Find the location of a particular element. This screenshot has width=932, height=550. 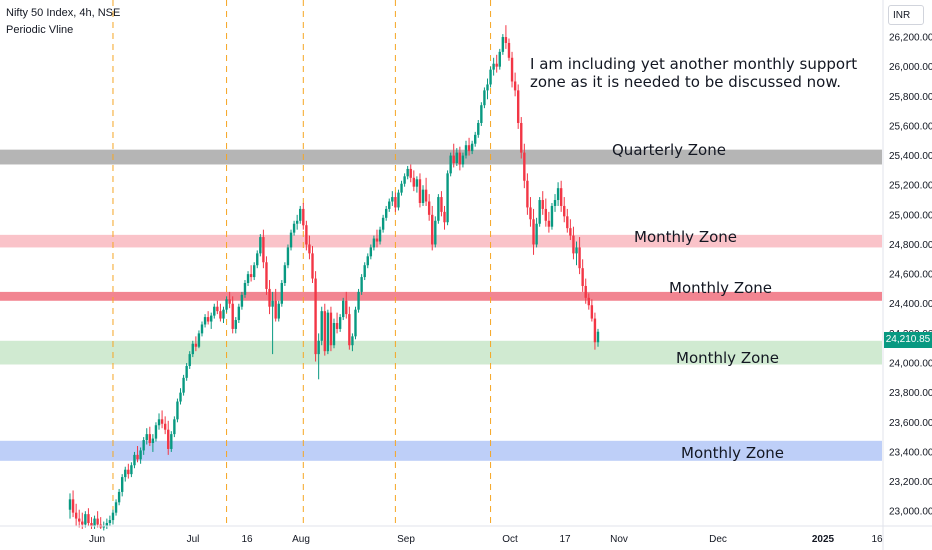

y-tick-label: 24,400.00 is located at coordinates (910, 304).